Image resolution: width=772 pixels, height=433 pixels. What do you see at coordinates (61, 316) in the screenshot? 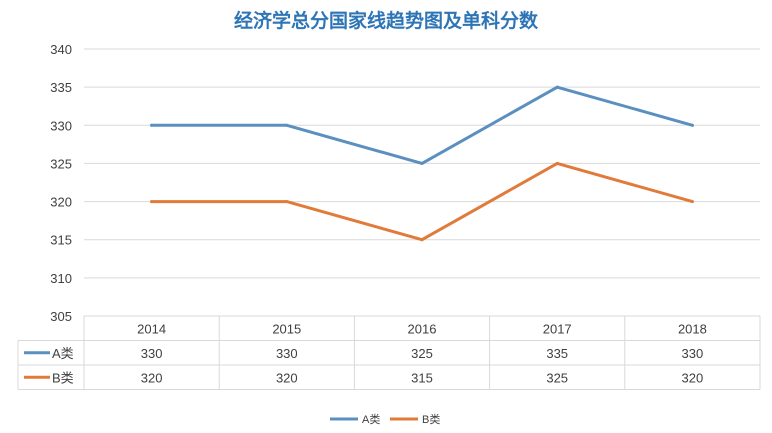
I see `y-tick-label: 305` at bounding box center [61, 316].